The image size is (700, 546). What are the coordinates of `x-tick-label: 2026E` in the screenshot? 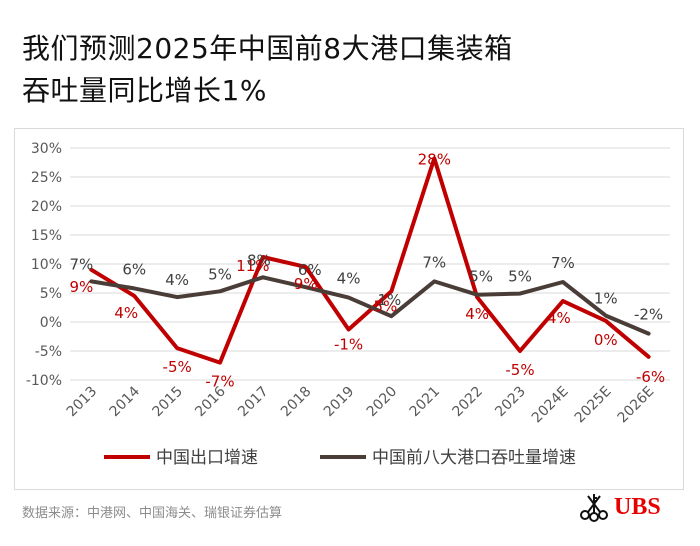 It's located at (636, 405).